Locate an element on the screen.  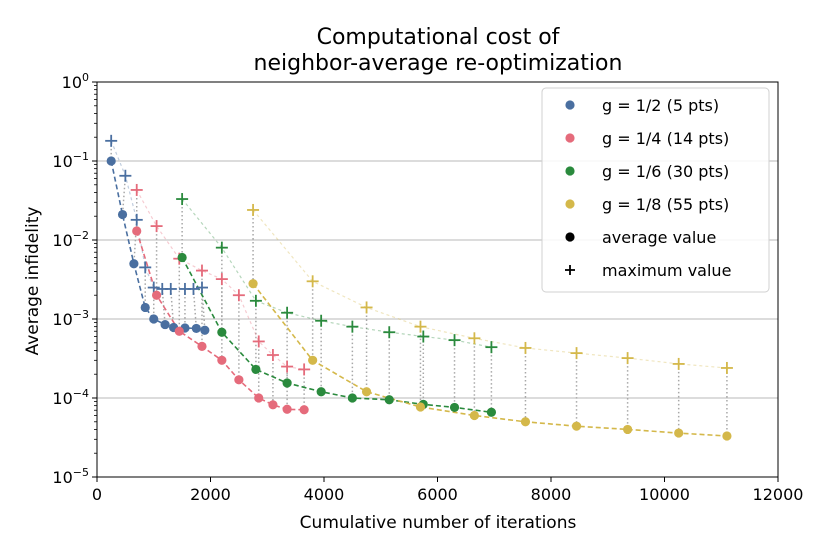
y-tick-exponent-4: −4 is located at coordinates (81, 393).